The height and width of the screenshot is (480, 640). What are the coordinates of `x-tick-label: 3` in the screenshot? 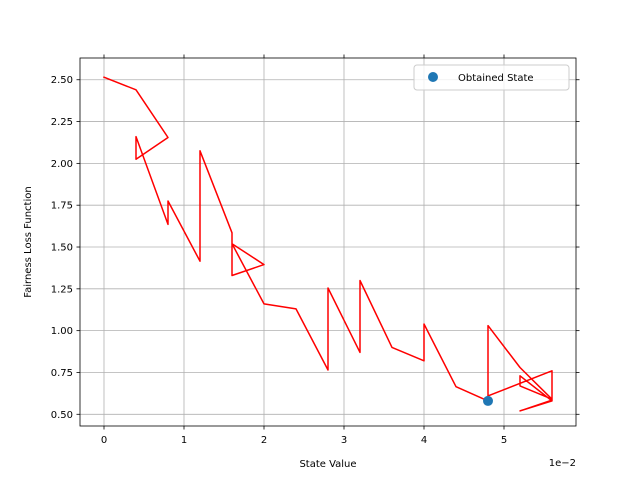 It's located at (344, 440).